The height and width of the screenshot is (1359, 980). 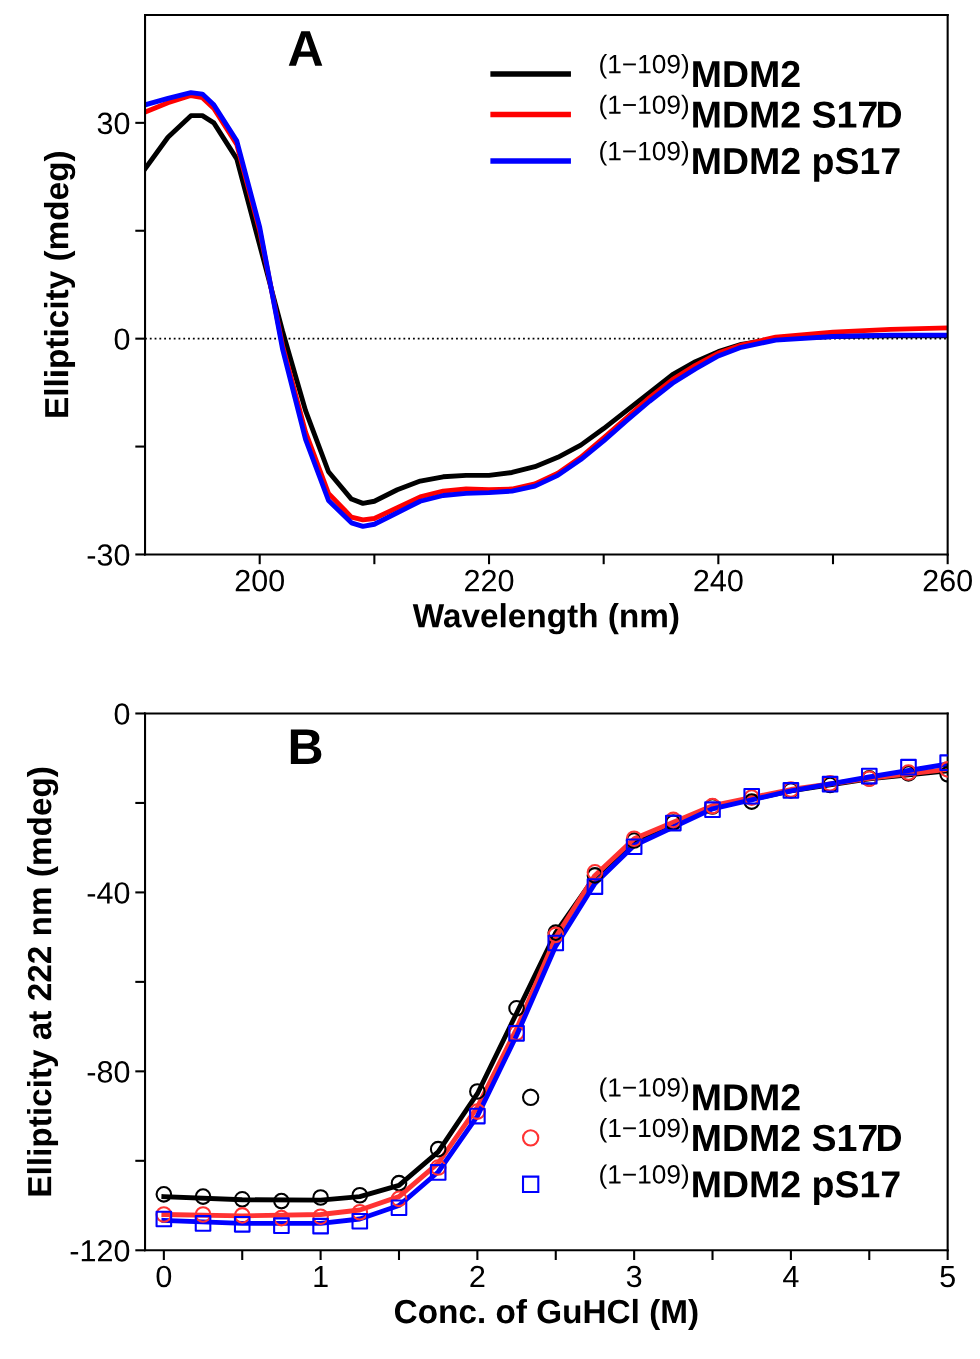 I want to click on y-tick-label: -120, so click(x=100, y=1251).